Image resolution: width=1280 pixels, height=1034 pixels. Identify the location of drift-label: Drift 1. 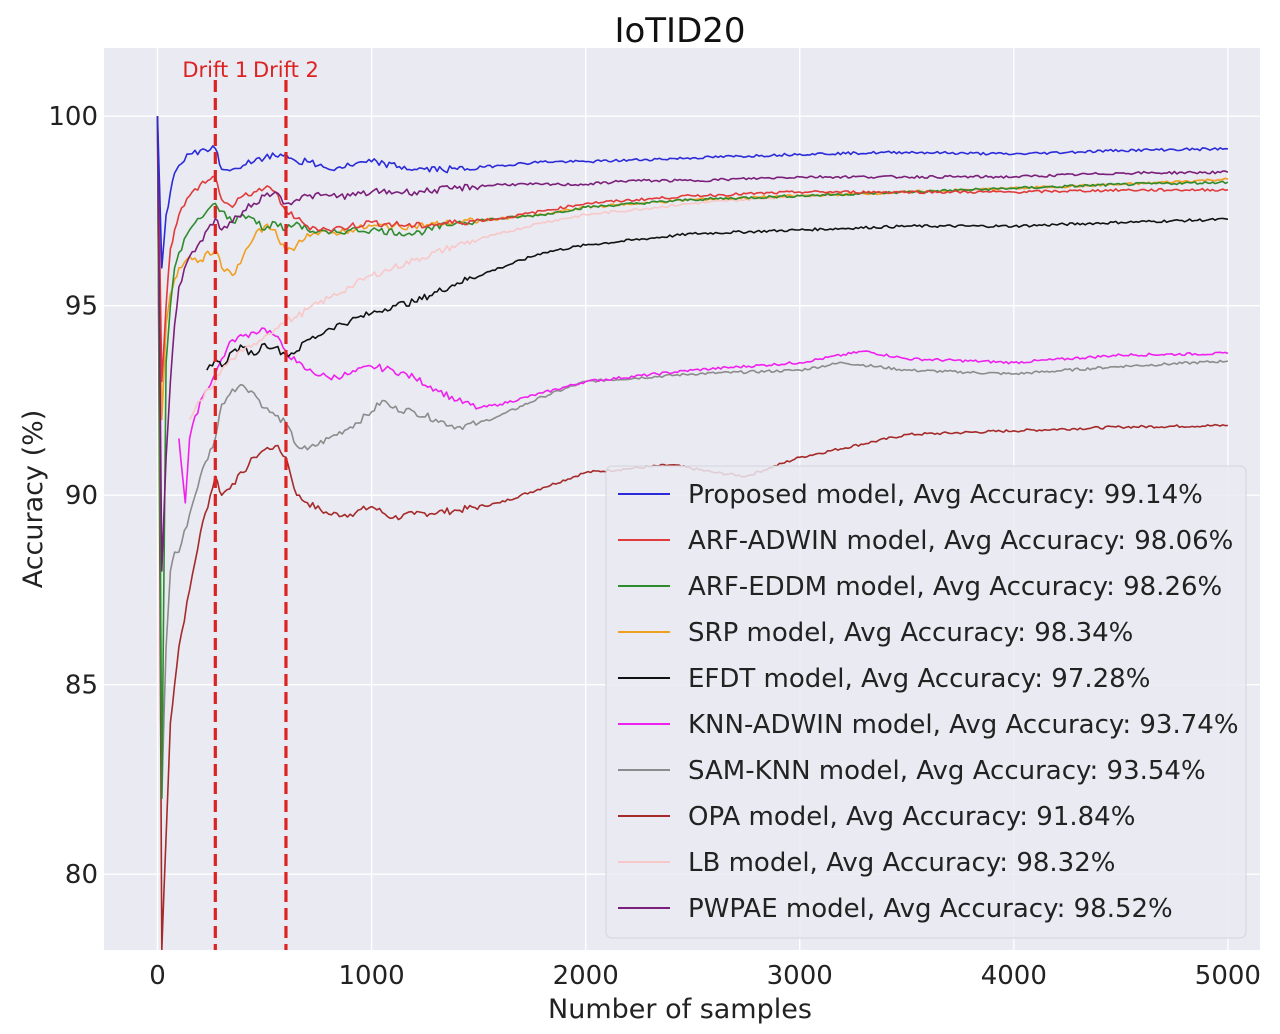
(215, 70).